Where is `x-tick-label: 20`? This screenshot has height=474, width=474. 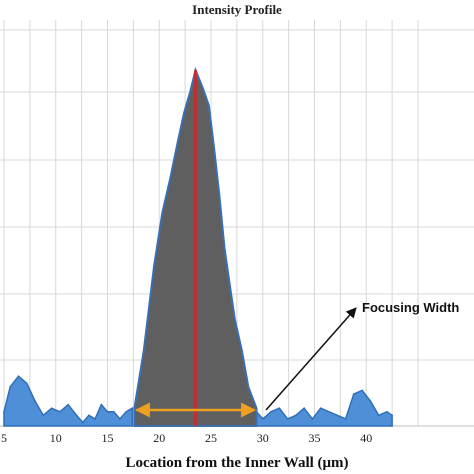 x-tick-label: 20 is located at coordinates (159, 438).